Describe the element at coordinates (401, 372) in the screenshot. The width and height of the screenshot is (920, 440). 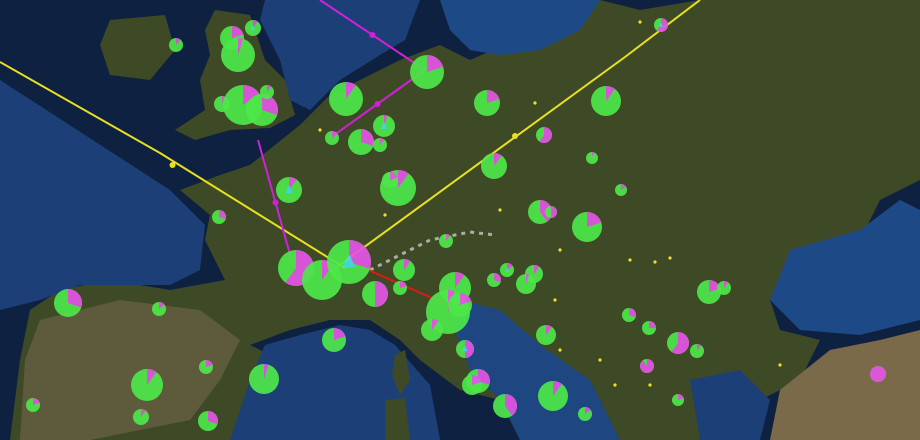
I see `corsica` at that location.